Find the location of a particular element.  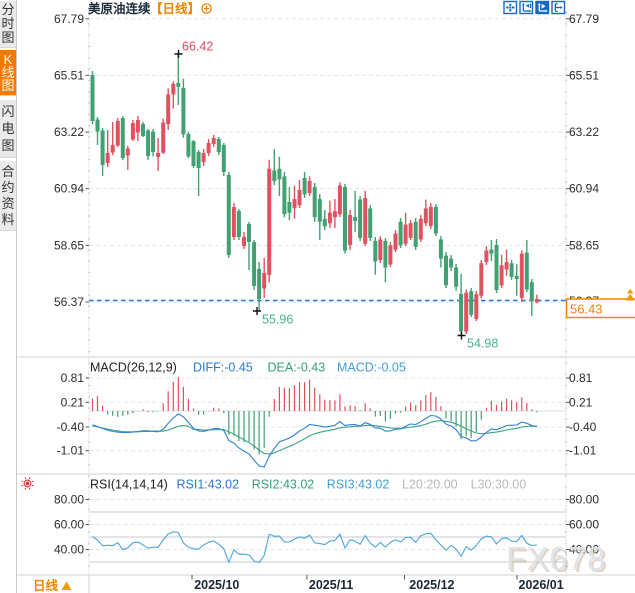

svg-text: DEA:-0.43 is located at coordinates (297, 368).